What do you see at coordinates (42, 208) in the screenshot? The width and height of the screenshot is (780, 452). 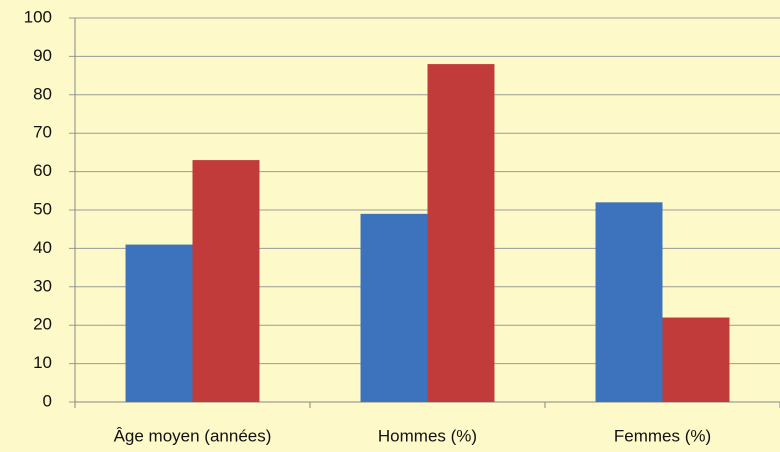 I see `y-tick-label: 50` at bounding box center [42, 208].